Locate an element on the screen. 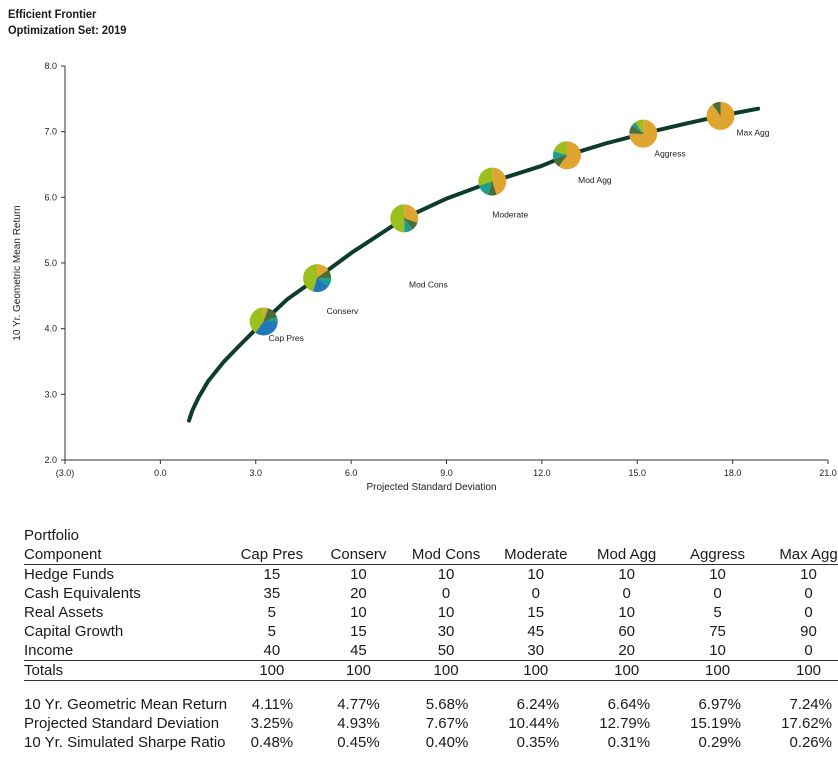 Image resolution: width=838 pixels, height=771 pixels. y-tick-label: 3.0 is located at coordinates (50, 394).